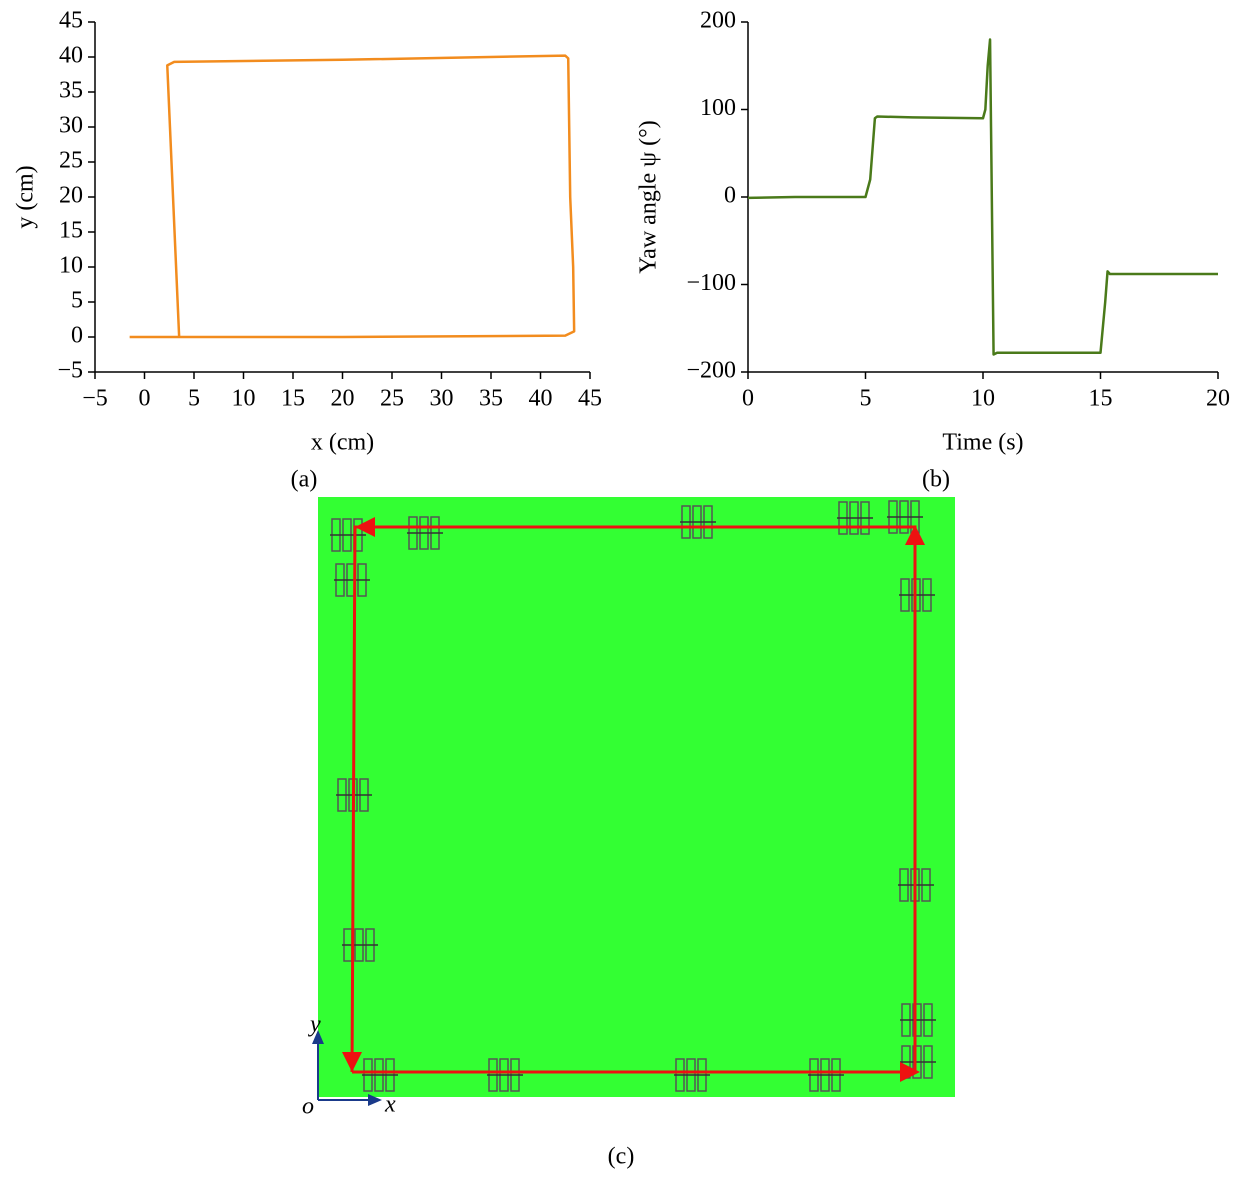  Describe the element at coordinates (982, 443) in the screenshot. I see `x-axis-label: Time (s)` at that location.